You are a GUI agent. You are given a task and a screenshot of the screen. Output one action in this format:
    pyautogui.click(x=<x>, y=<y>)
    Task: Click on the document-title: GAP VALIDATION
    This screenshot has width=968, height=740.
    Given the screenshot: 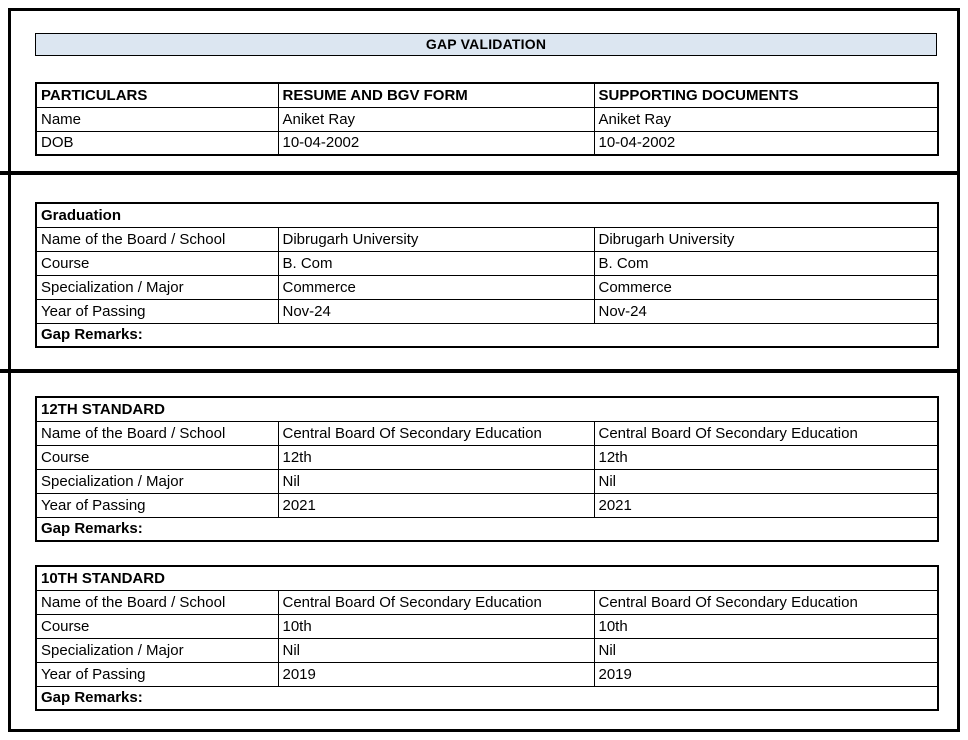 What is the action you would take?
    pyautogui.click(x=486, y=44)
    